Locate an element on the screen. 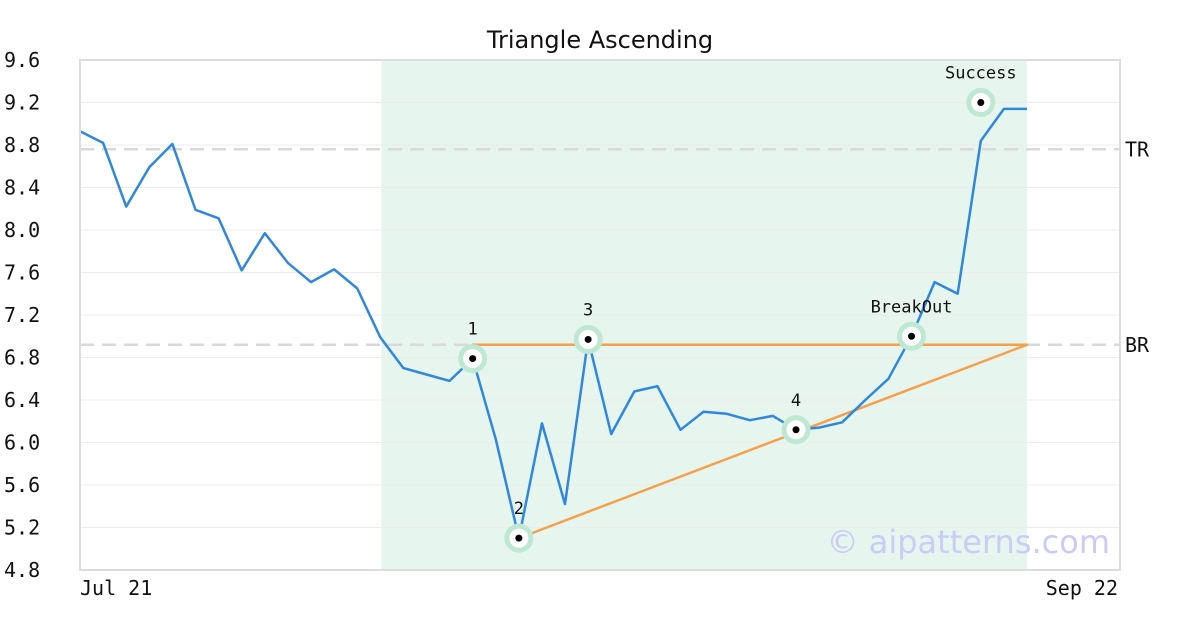 The width and height of the screenshot is (1200, 630). pattern-point-label: 3 is located at coordinates (588, 310).